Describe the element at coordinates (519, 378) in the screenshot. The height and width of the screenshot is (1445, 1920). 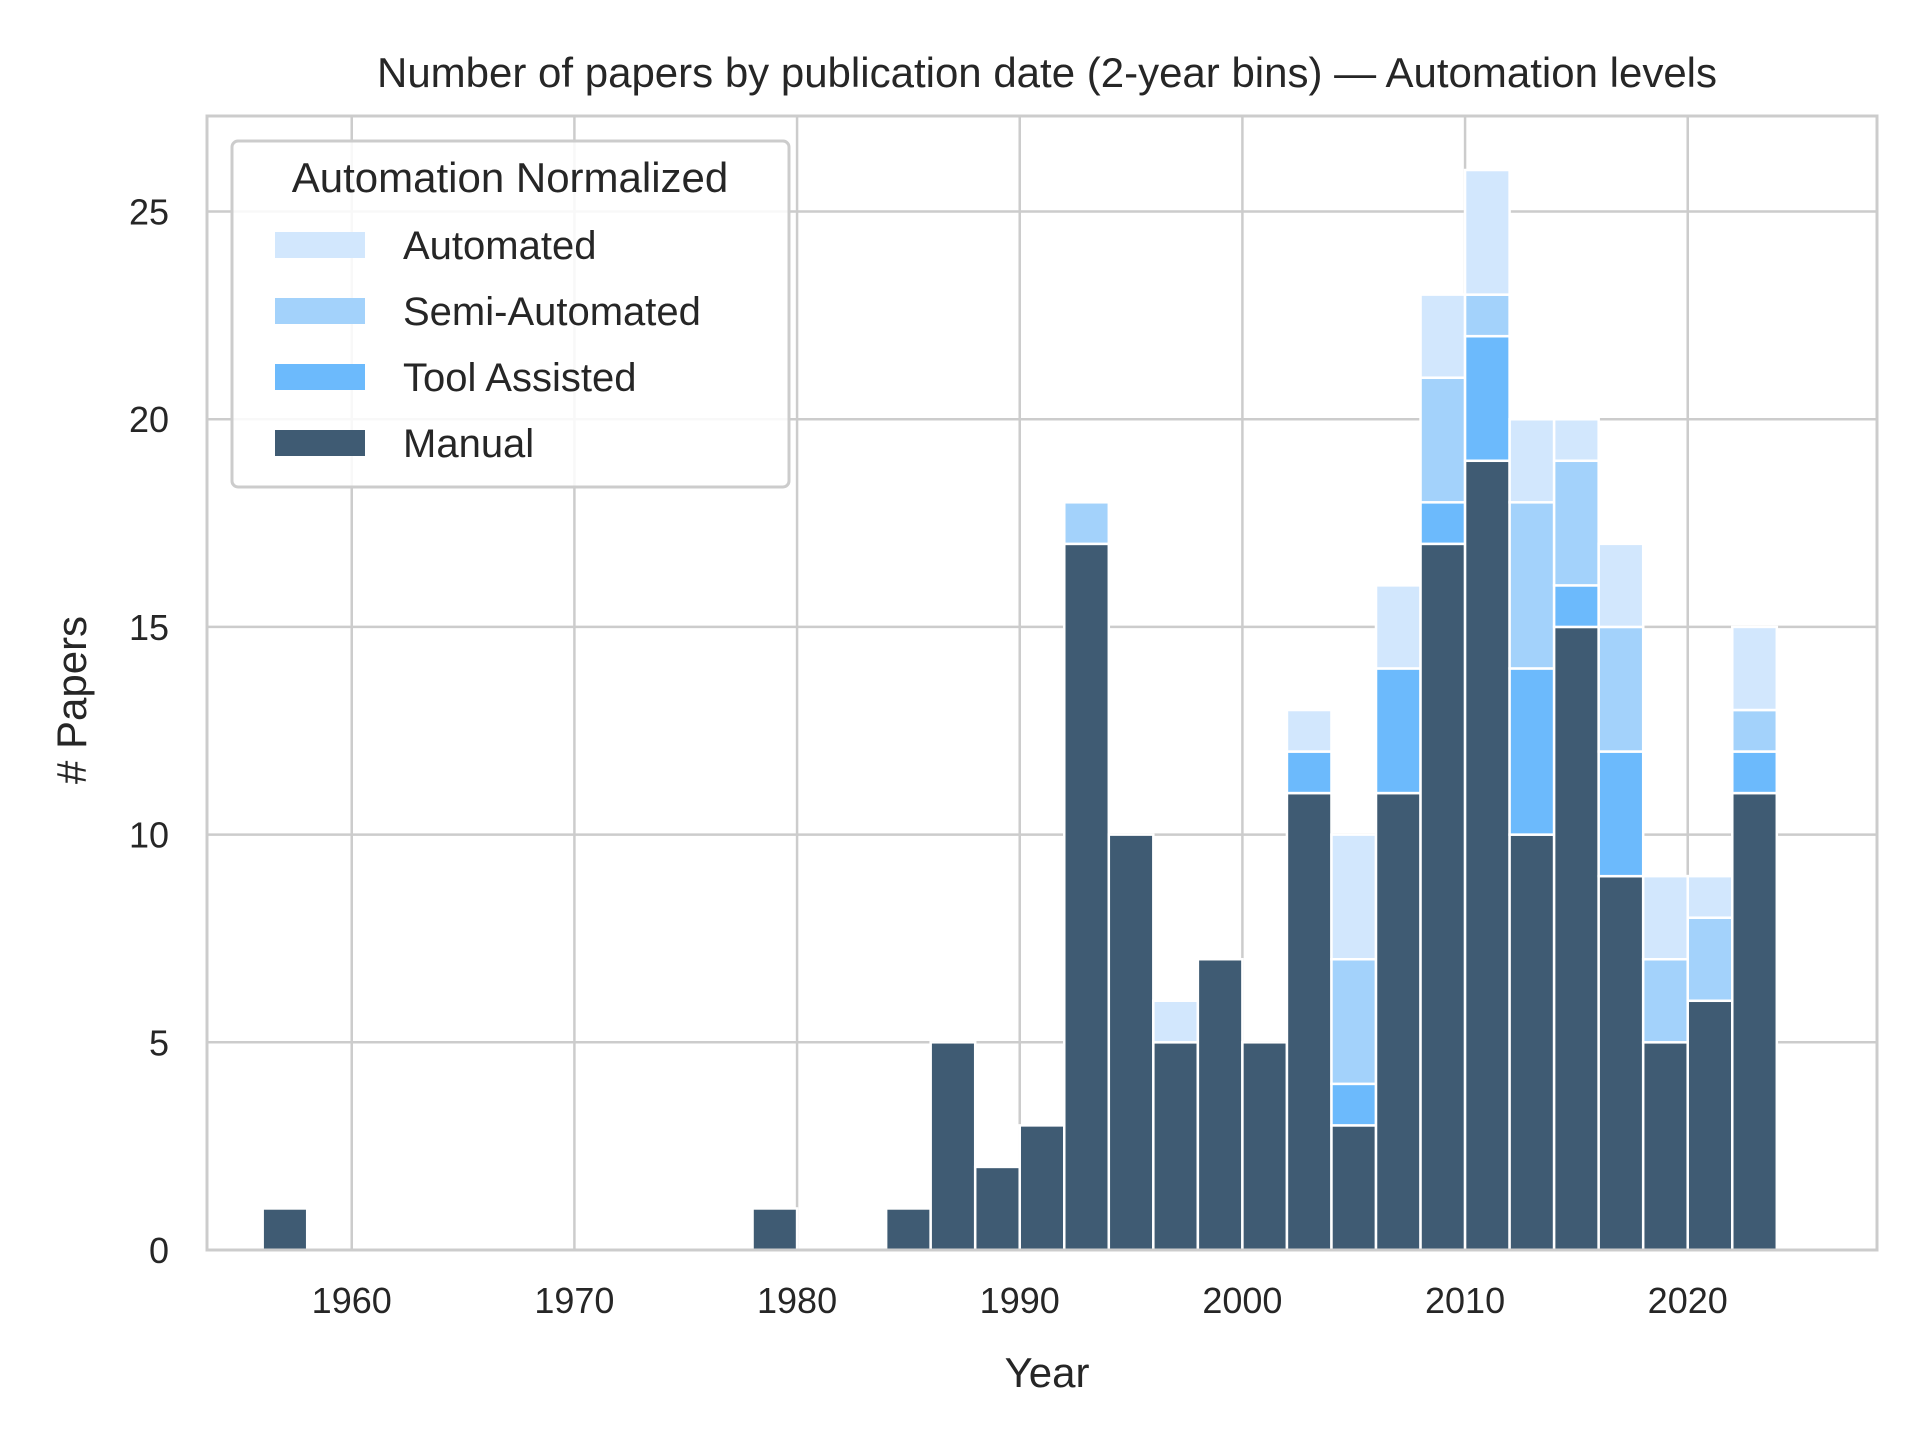
I see `legend-label: Tool Assisted` at that location.